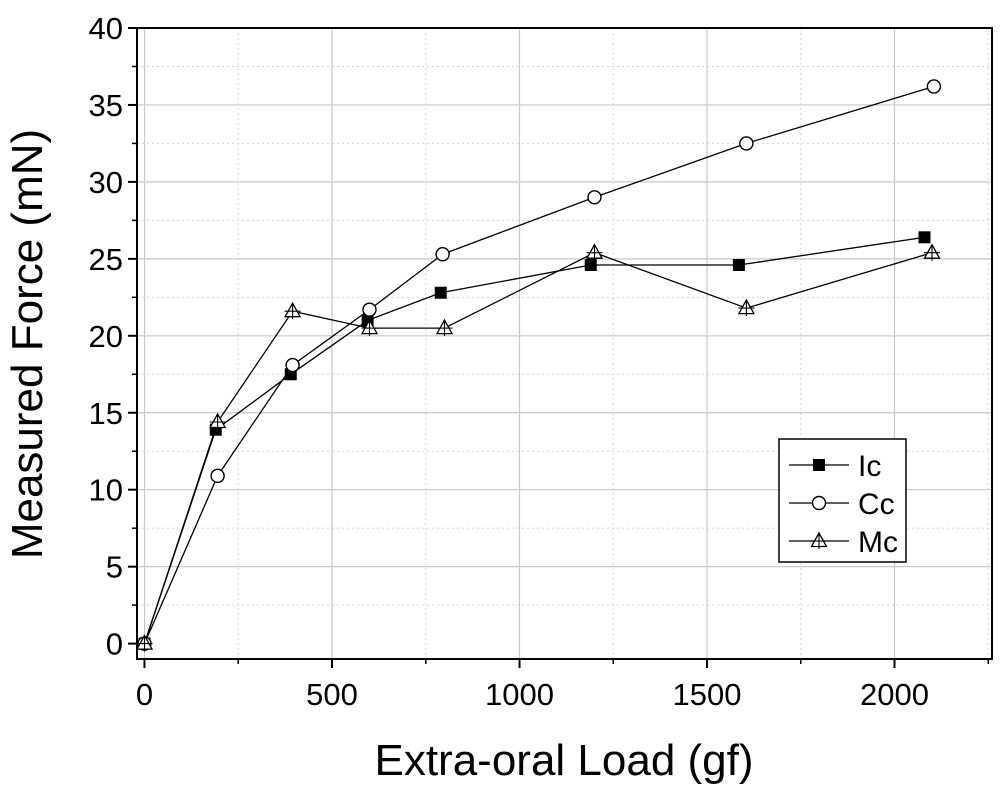 This screenshot has width=1000, height=793. I want to click on legend-marker-ic, so click(819, 465).